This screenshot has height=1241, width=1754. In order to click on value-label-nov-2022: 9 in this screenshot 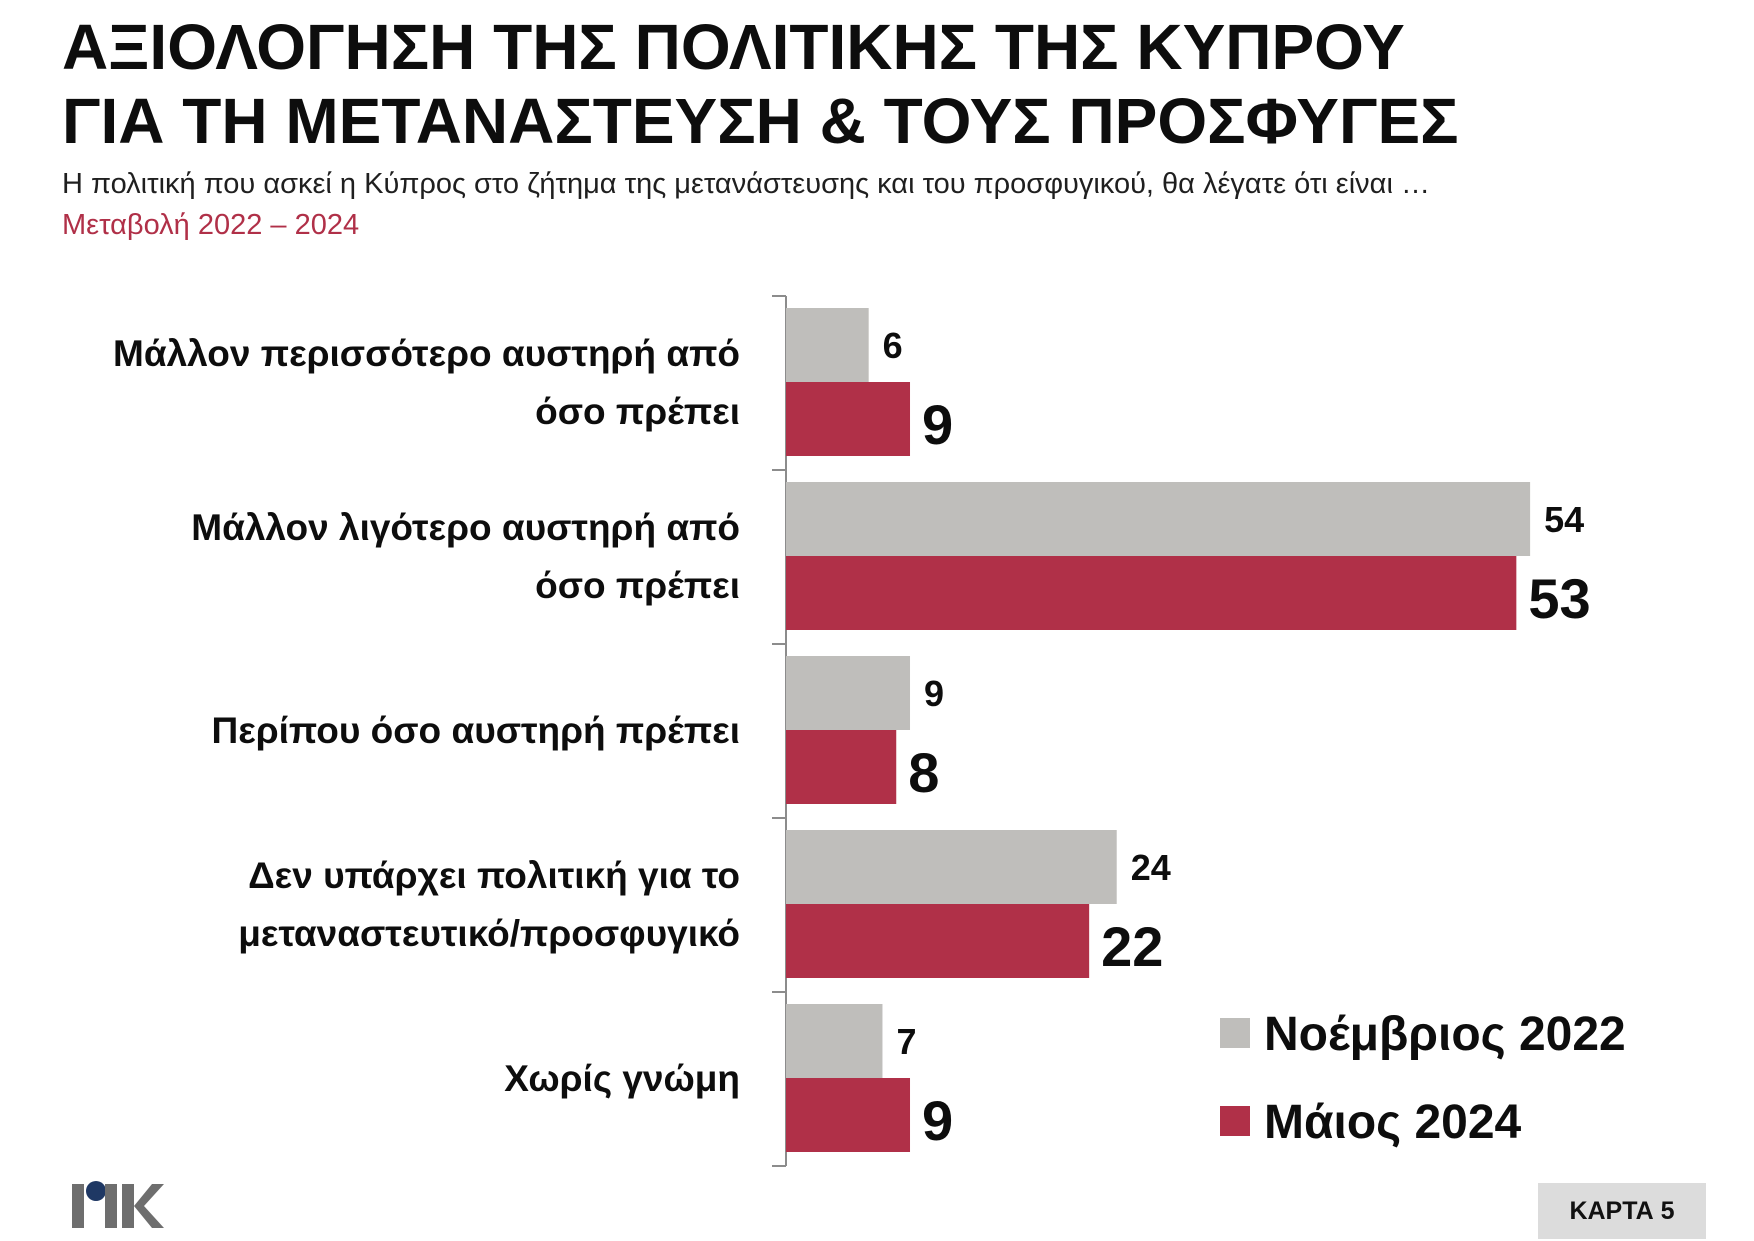, I will do `click(934, 693)`.